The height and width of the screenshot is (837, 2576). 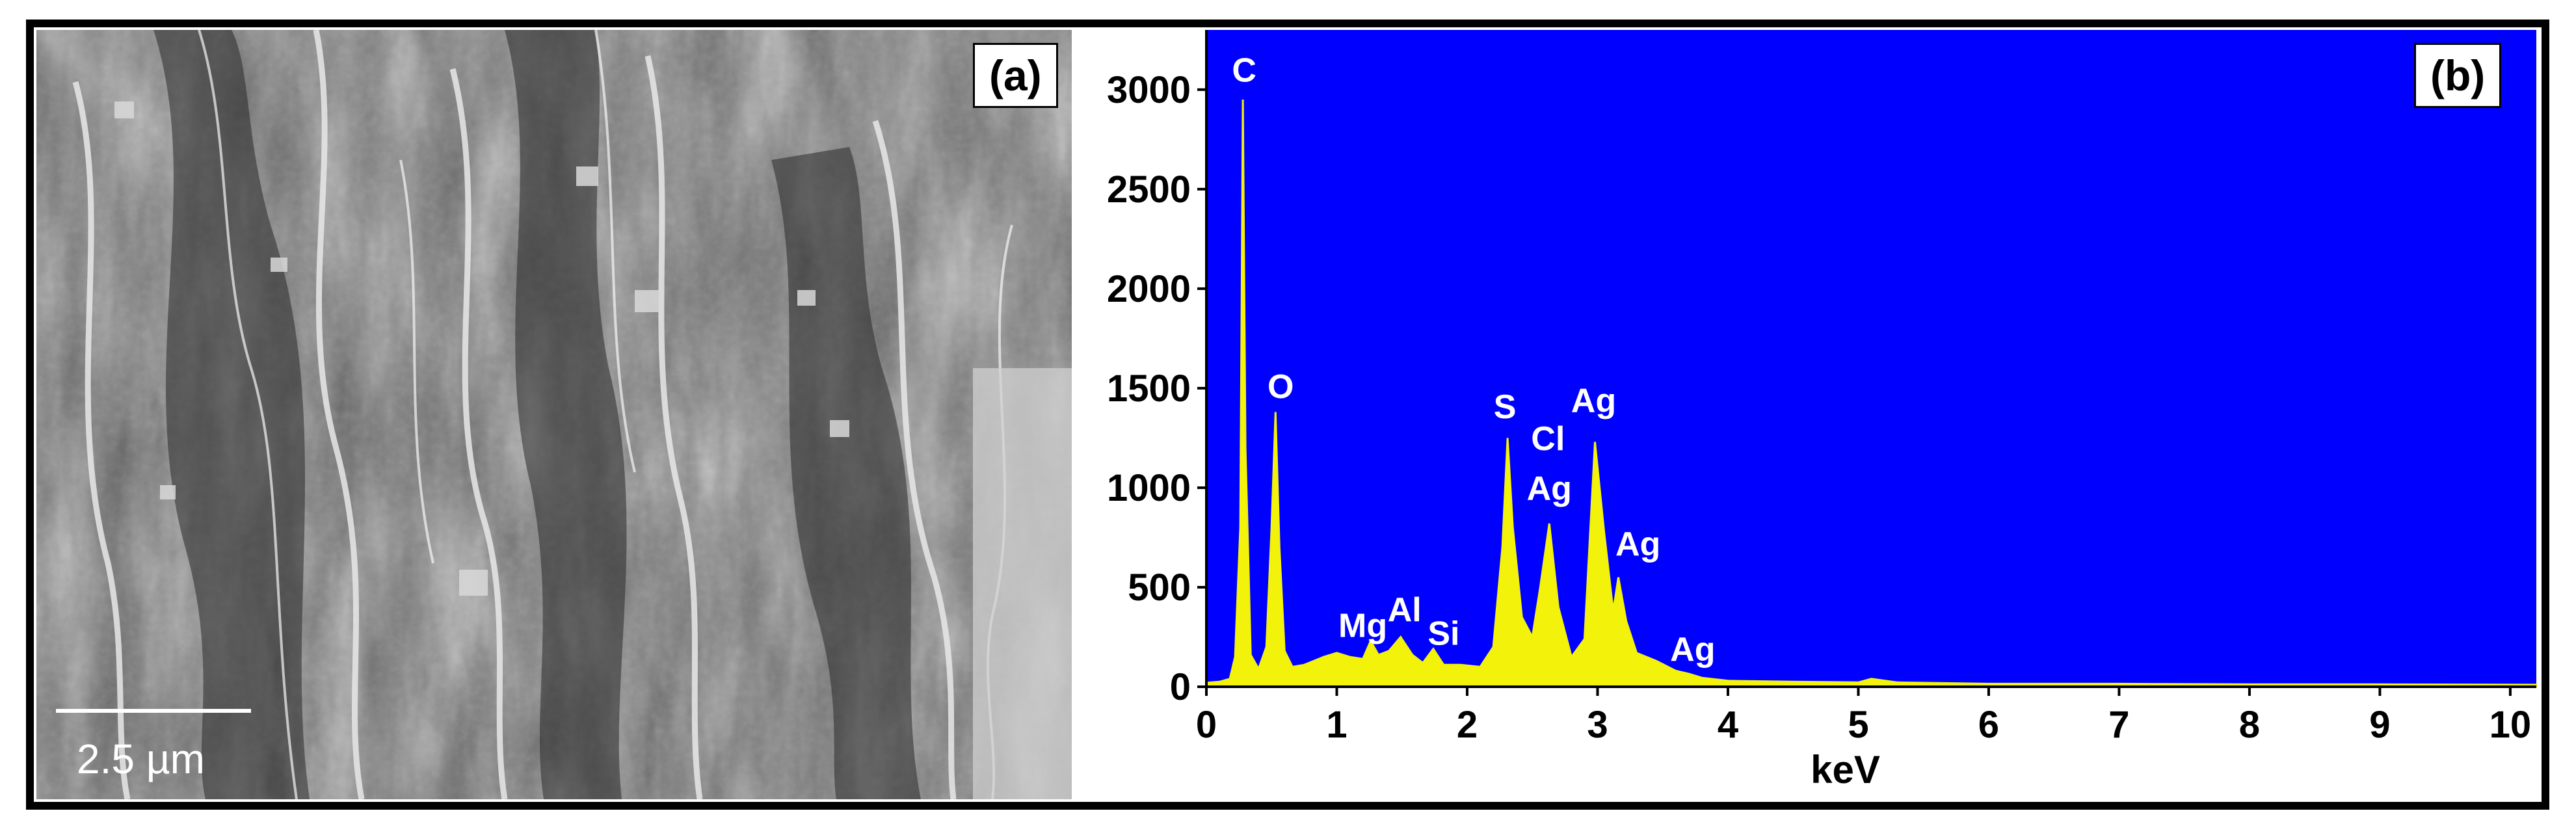 I want to click on panel-b-label: (b), so click(x=2458, y=75).